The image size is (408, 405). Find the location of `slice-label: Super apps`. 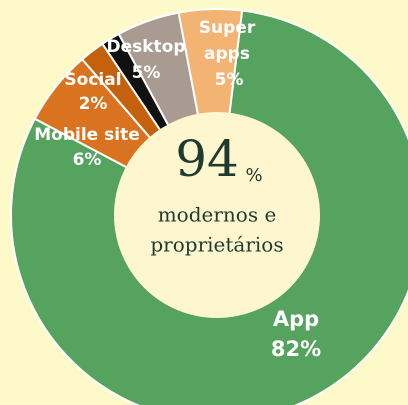

slice-label: Super apps is located at coordinates (227, 41).